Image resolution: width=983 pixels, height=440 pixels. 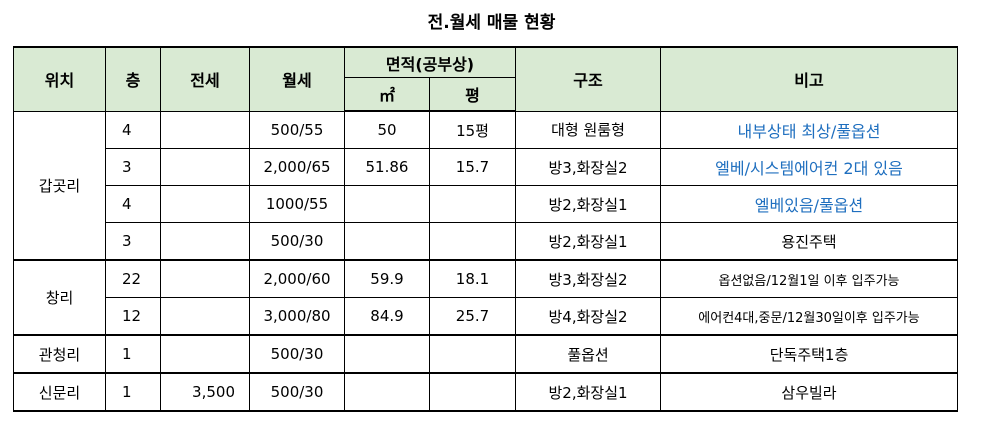 I want to click on cell-remarks: 단독주택1층, so click(x=809, y=354).